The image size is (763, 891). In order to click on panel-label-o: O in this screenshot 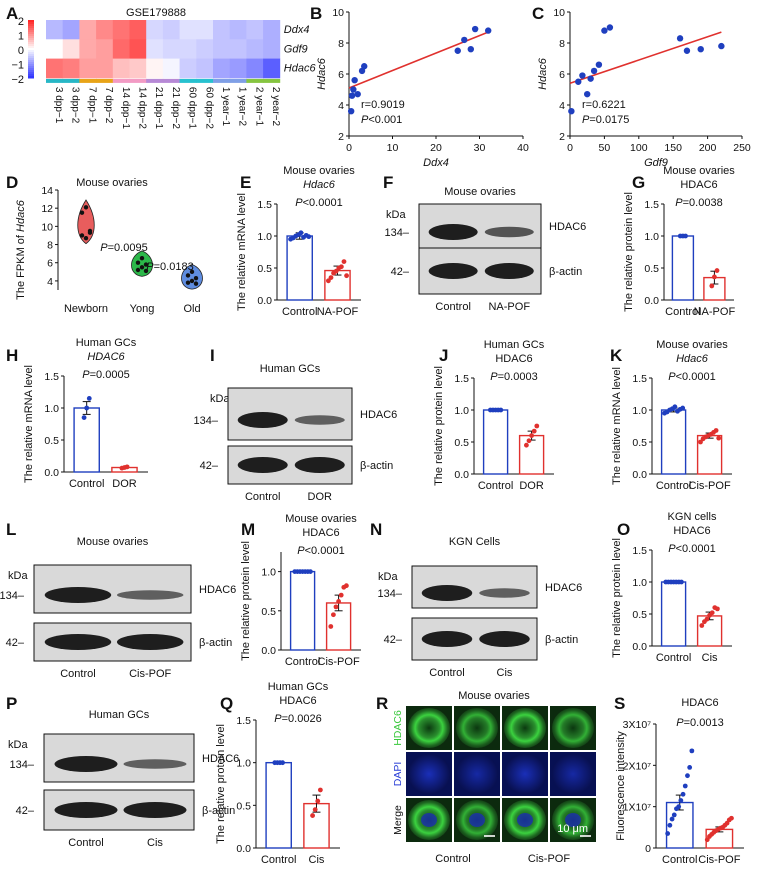, I will do `click(624, 529)`.